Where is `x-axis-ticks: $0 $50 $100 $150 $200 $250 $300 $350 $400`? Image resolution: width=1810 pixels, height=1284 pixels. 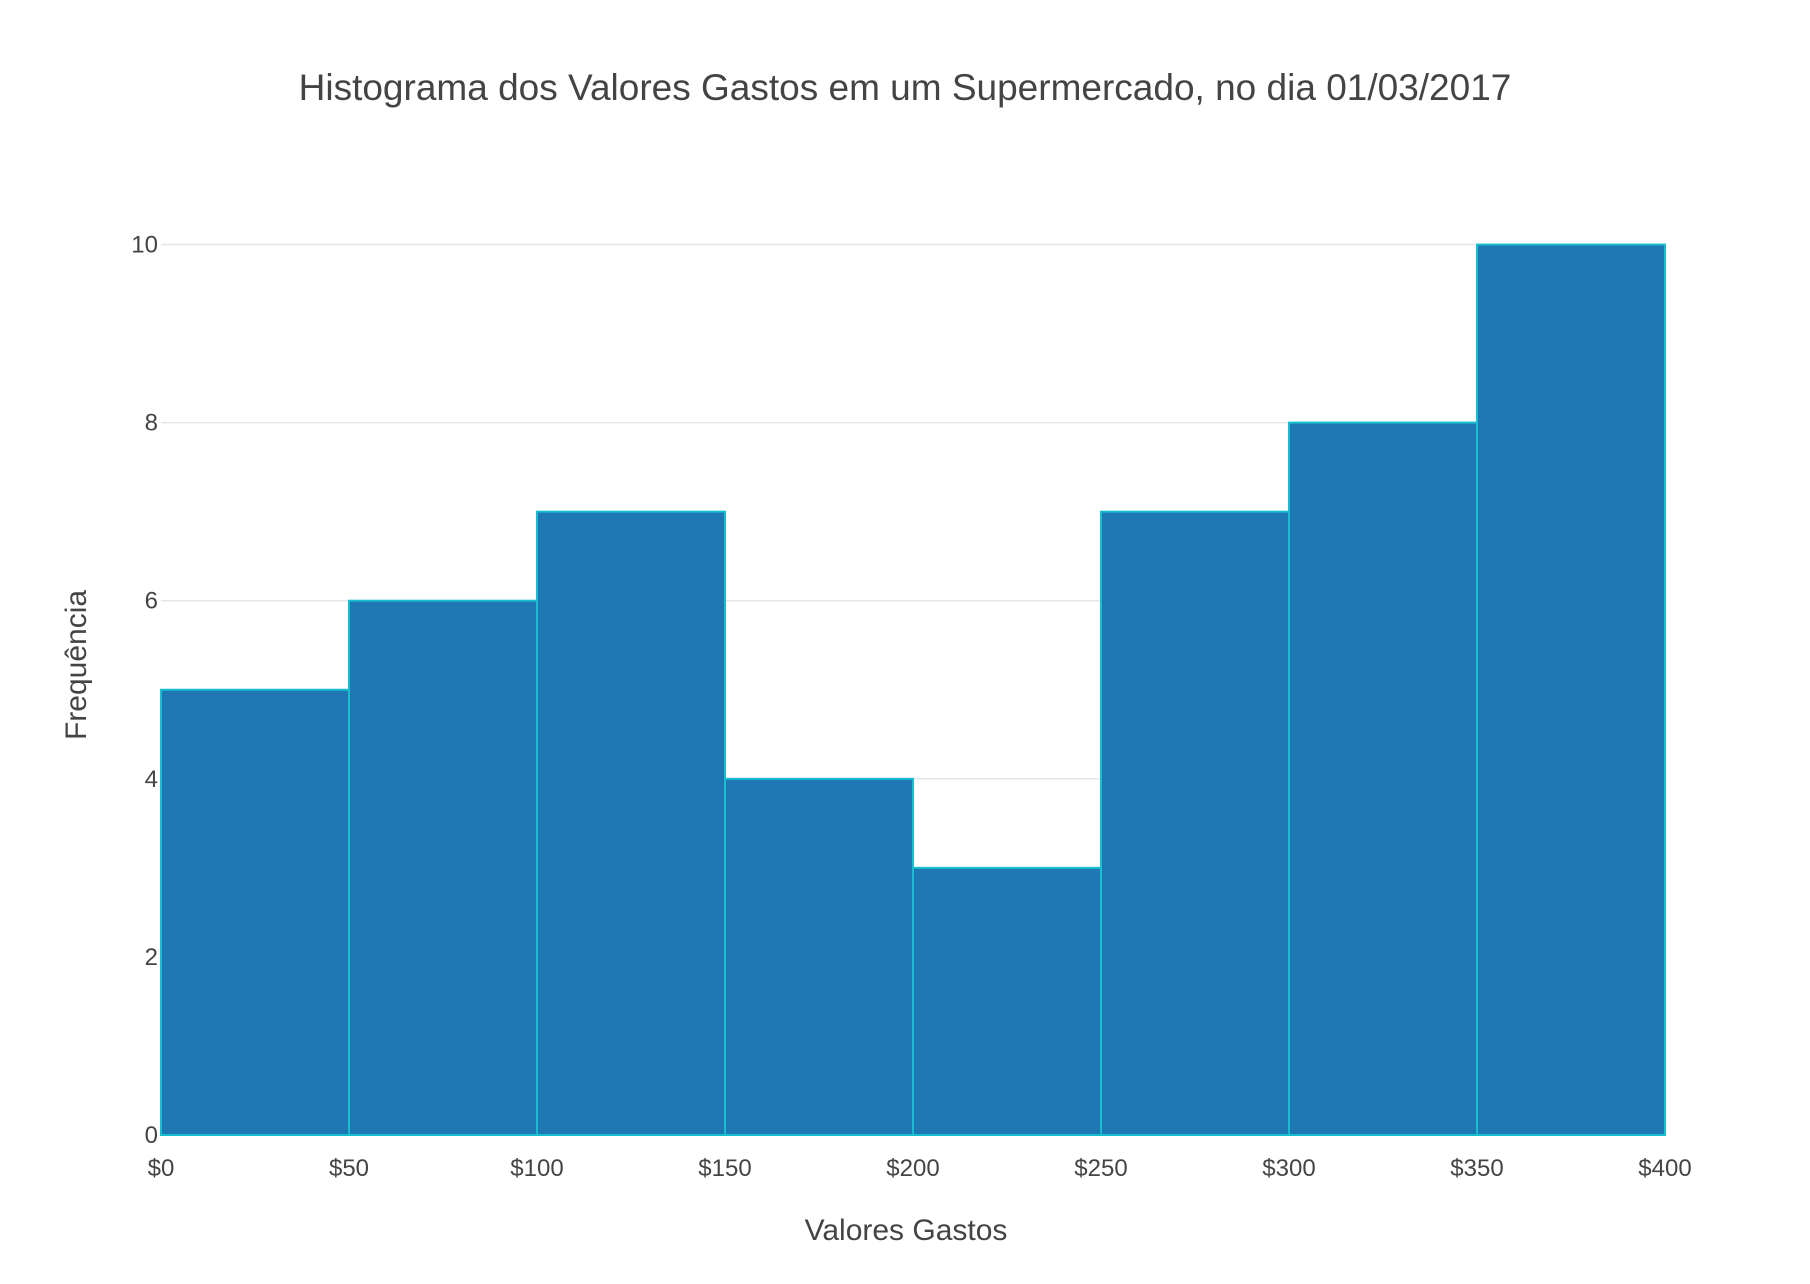
x-axis-ticks: $0 $50 $100 $150 $200 $250 $300 $350 $400 is located at coordinates (920, 1168).